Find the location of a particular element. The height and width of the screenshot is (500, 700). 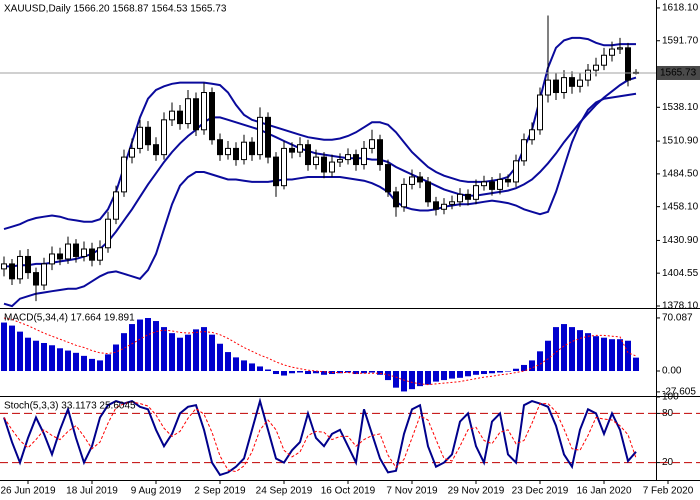

x-tick-label: 2 Sep 2019 is located at coordinates (220, 491).